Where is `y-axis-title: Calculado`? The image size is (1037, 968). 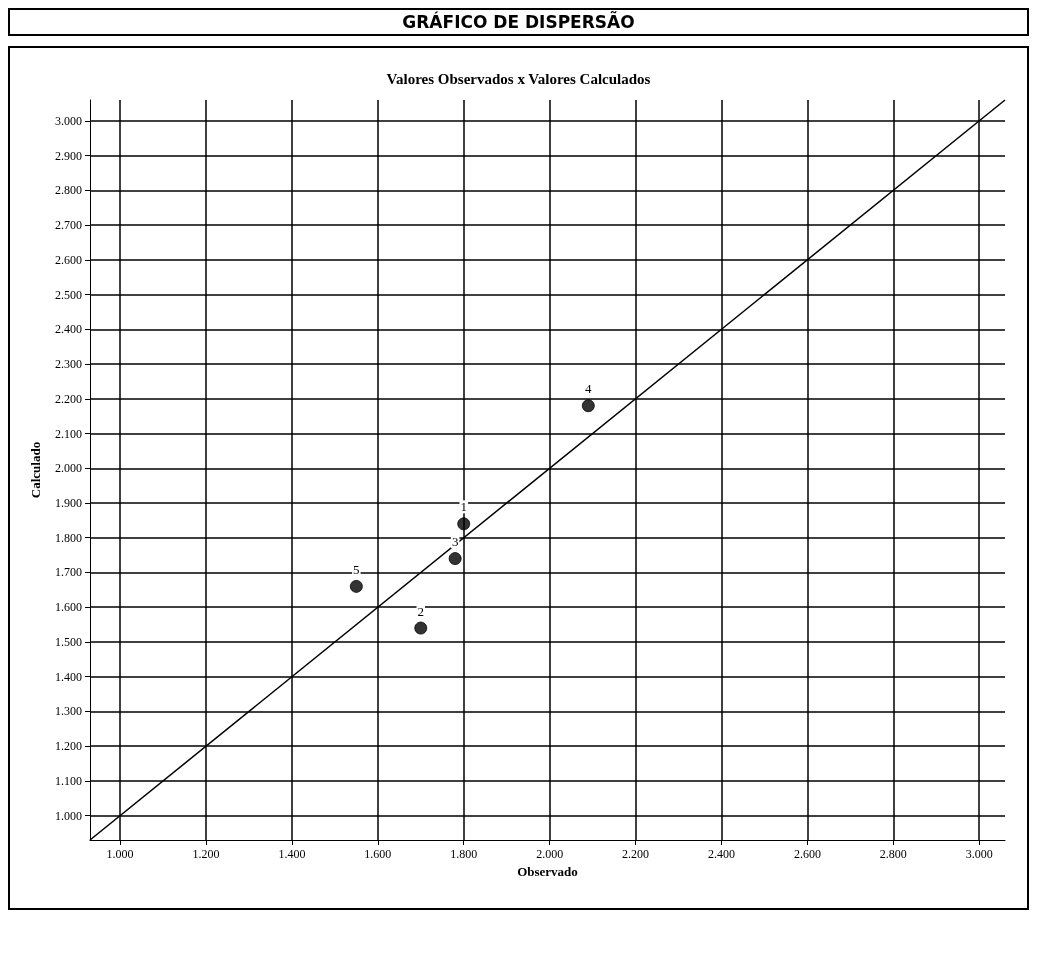
y-axis-title: Calculado is located at coordinates (35, 470).